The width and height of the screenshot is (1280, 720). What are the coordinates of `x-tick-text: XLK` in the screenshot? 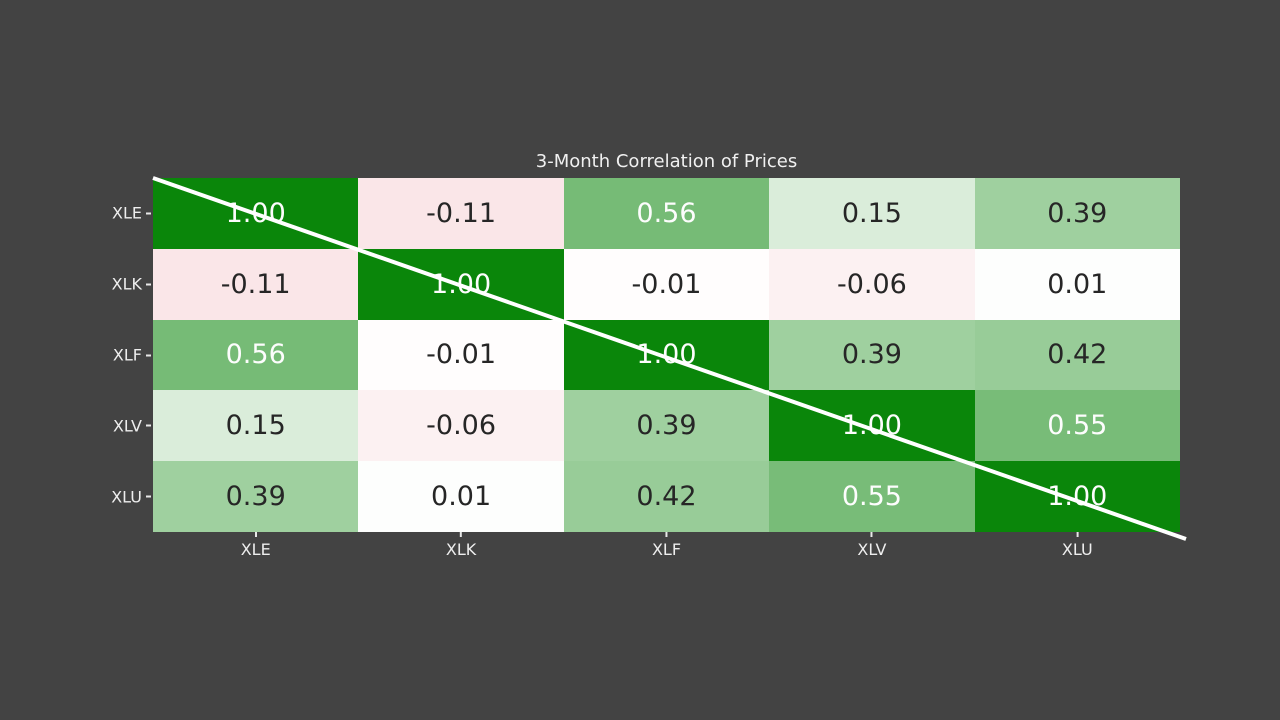 It's located at (461, 549).